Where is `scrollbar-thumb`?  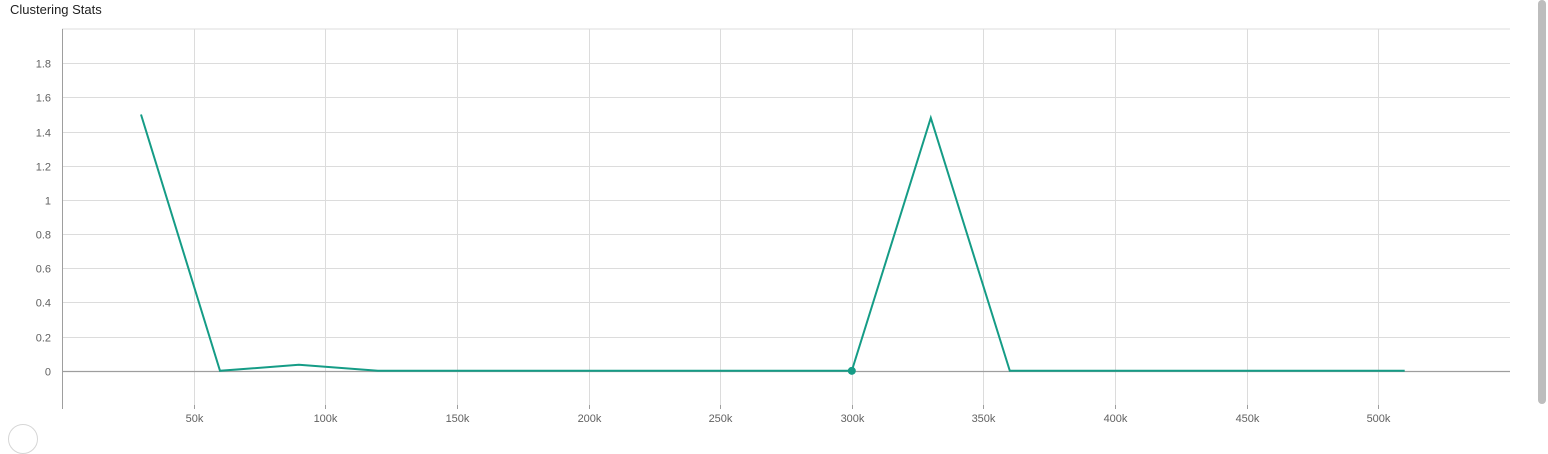
scrollbar-thumb is located at coordinates (1542, 202).